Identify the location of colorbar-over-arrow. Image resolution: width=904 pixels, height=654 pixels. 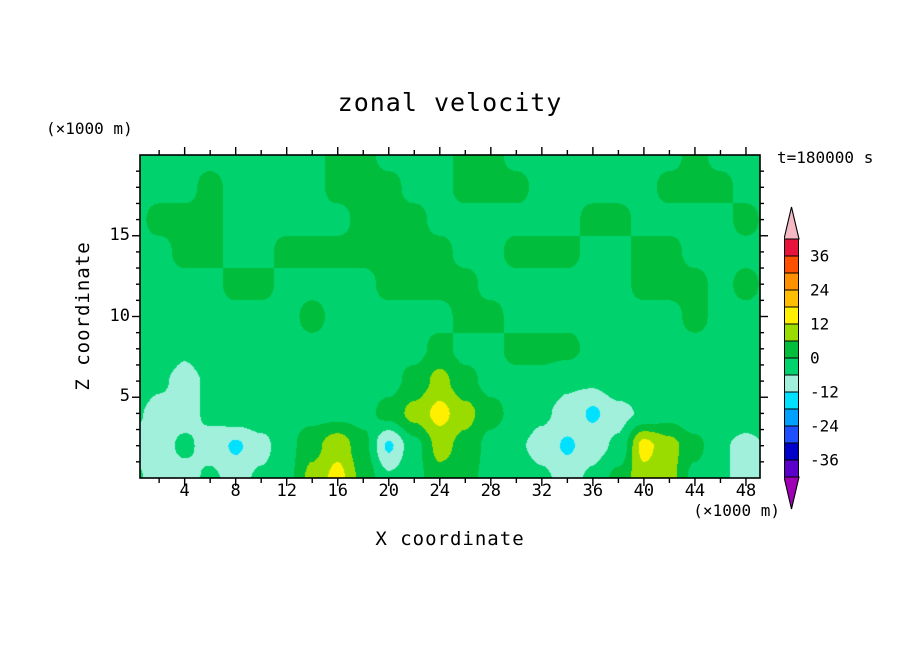
(792, 223).